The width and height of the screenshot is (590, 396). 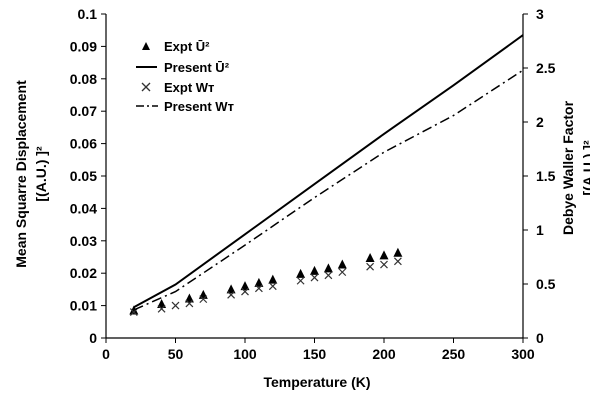 I want to click on y-left-axis-title-group: Mean Squarre Displacement [(A.U.) ]², so click(x=31, y=174).